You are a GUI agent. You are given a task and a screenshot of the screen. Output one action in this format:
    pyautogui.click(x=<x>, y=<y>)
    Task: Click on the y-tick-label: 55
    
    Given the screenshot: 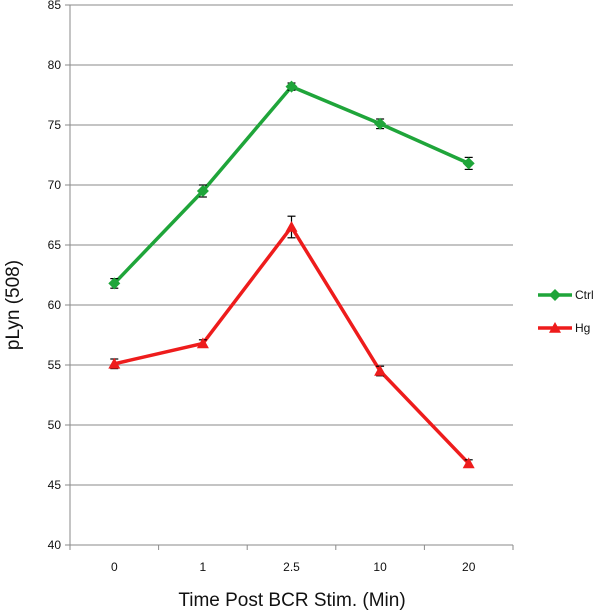 What is the action you would take?
    pyautogui.click(x=55, y=365)
    